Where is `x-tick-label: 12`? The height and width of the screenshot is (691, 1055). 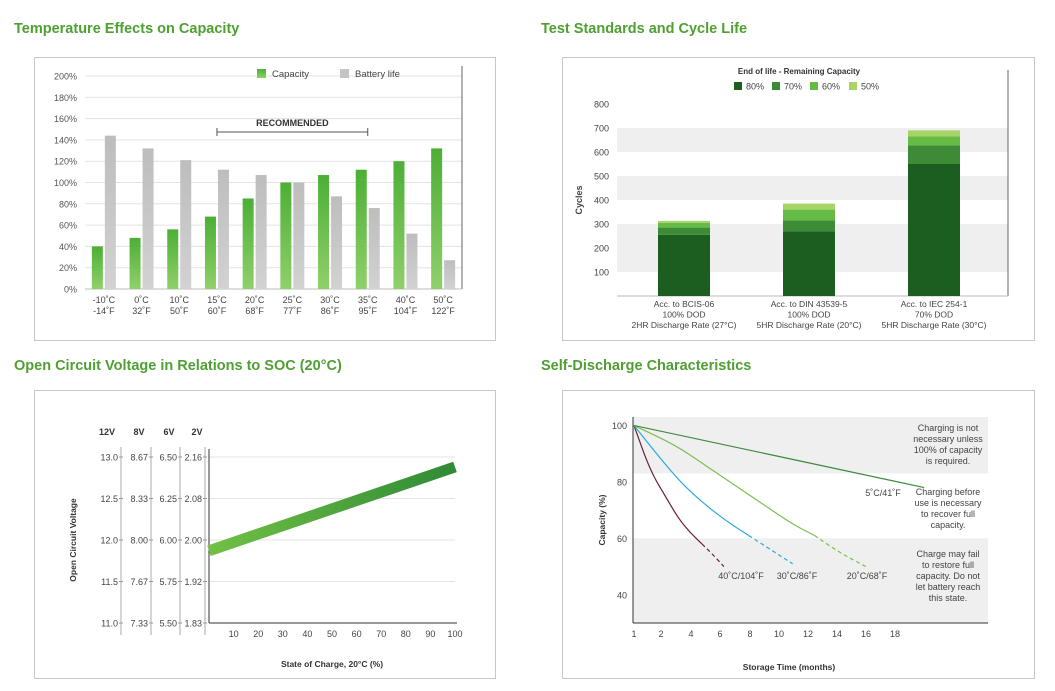 x-tick-label: 12 is located at coordinates (808, 634).